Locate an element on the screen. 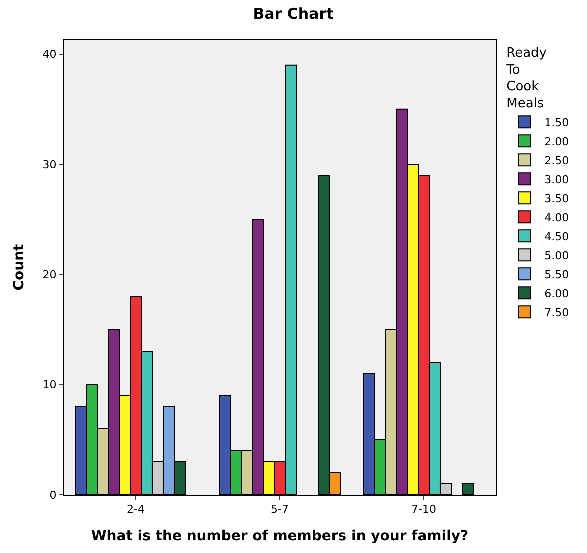  x-axis-title: What is the number of members in your family? is located at coordinates (280, 536).